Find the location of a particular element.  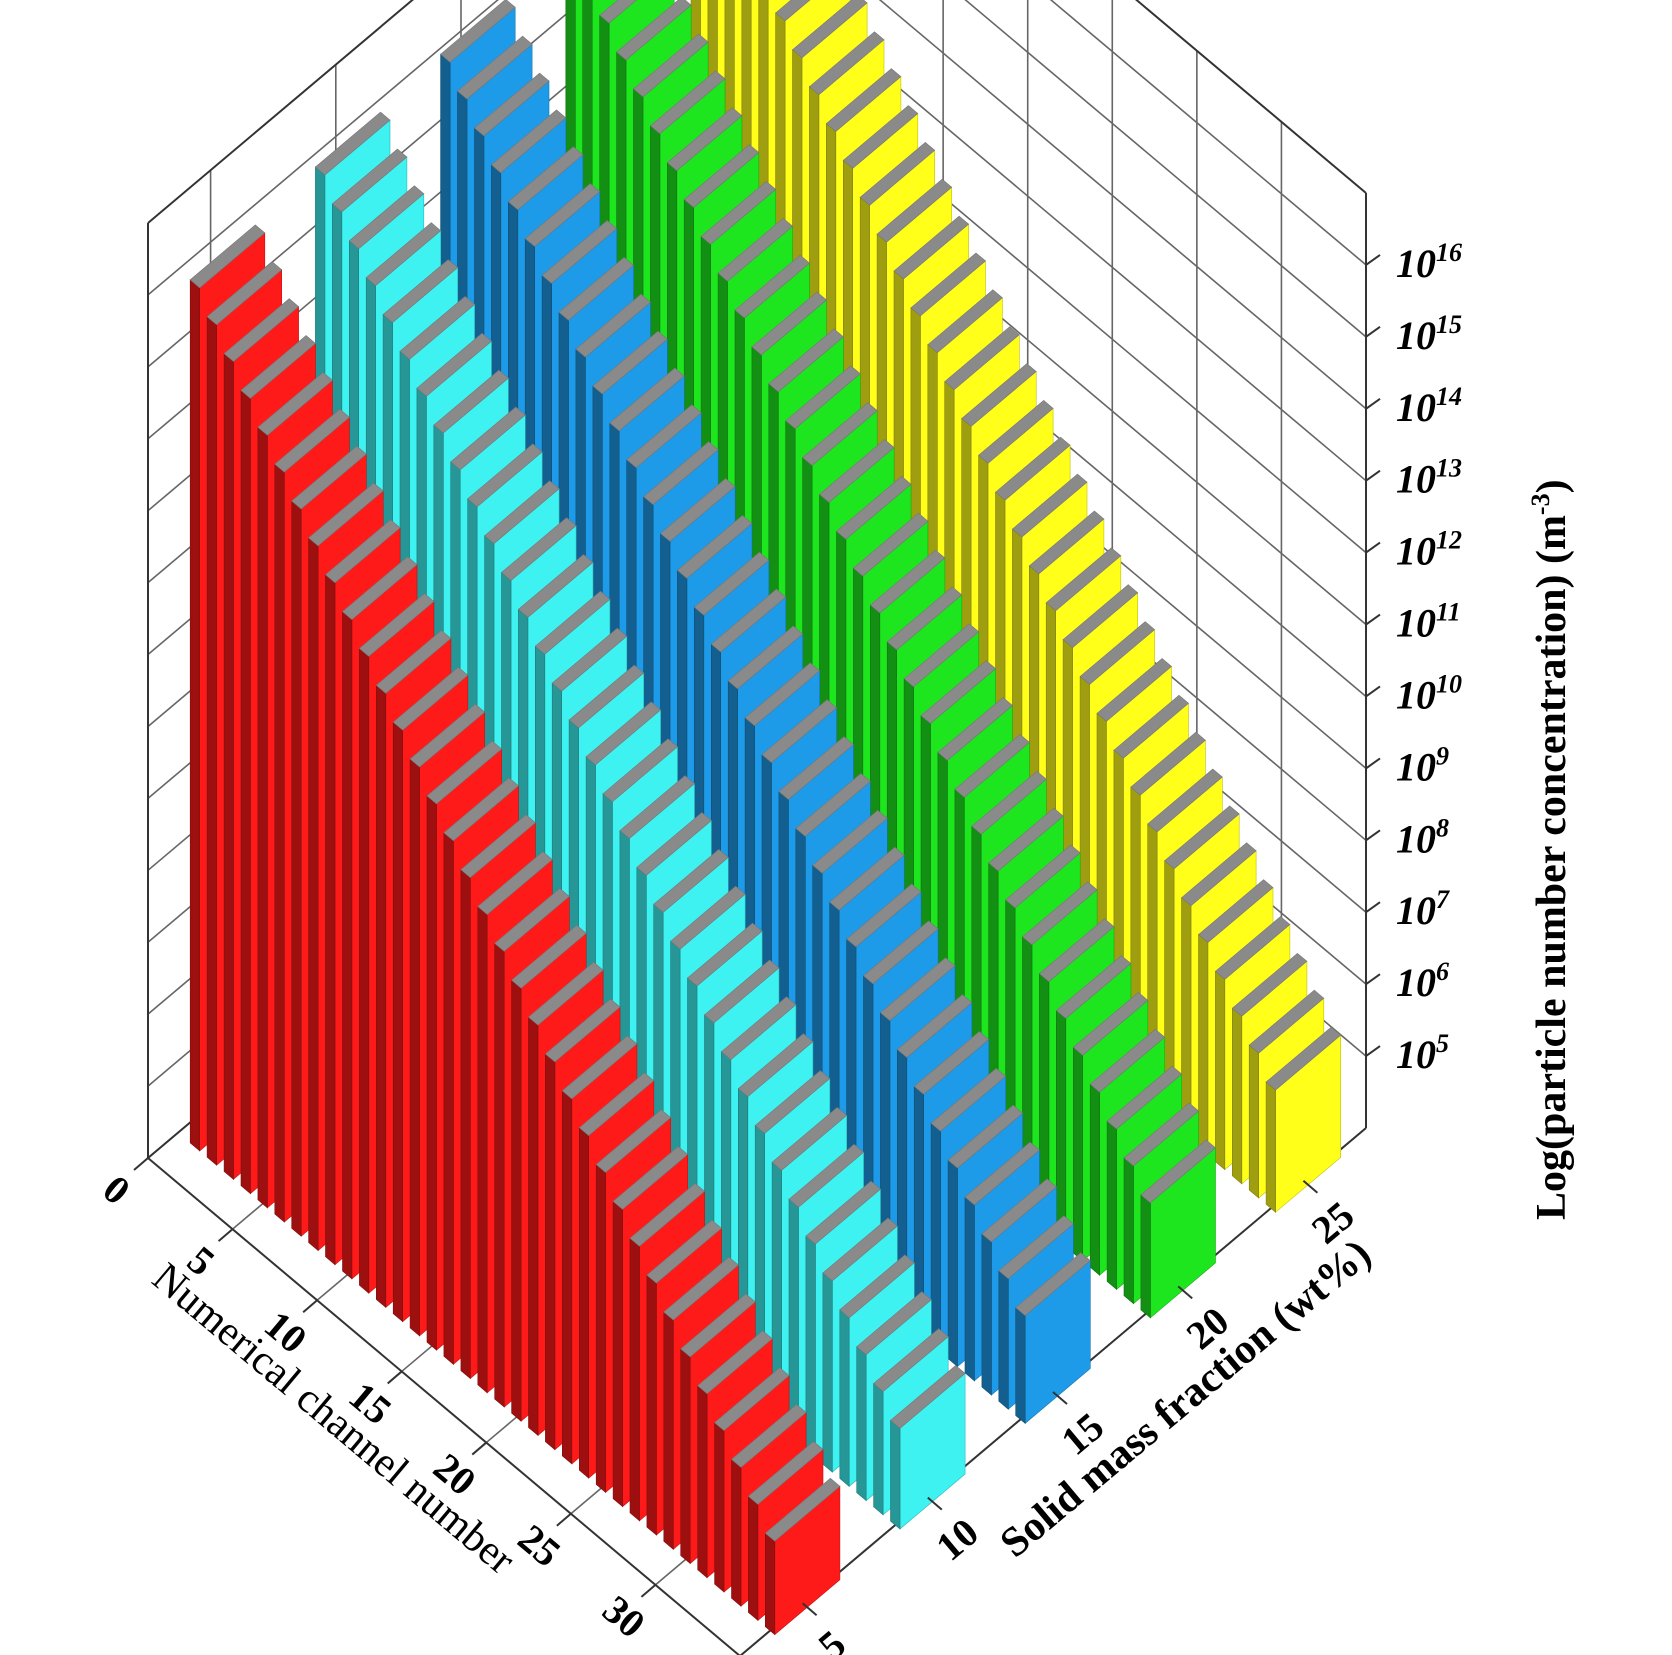

z-tick-label: 1010 is located at coordinates (1429, 693).